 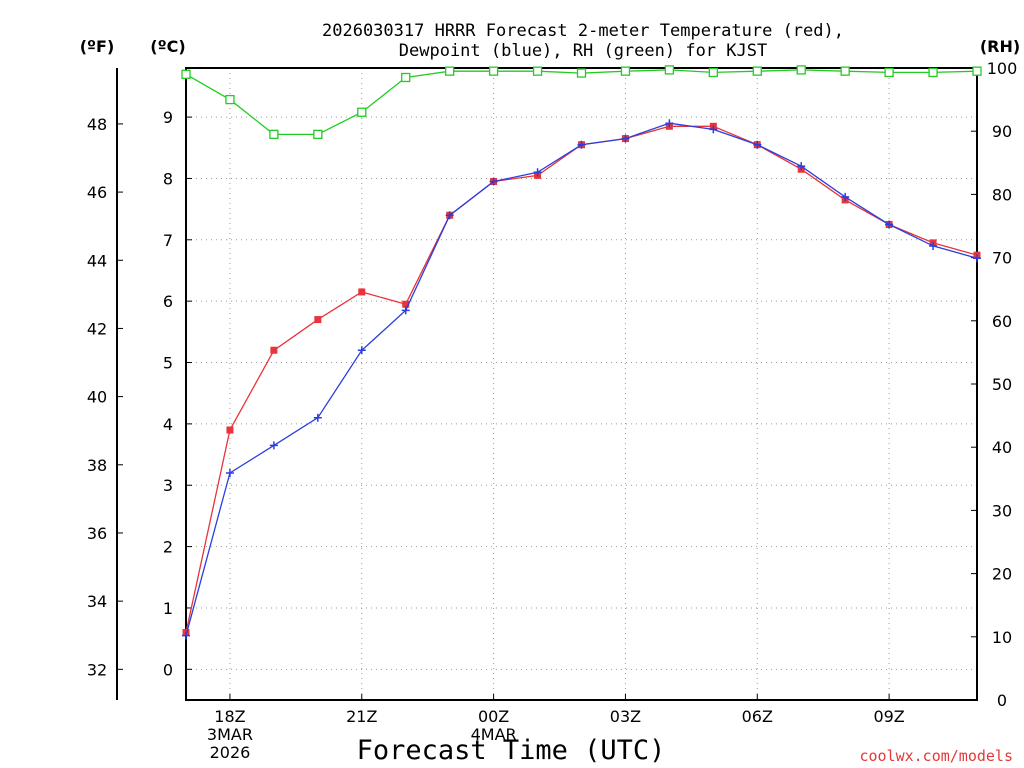 I want to click on x-axis-label: Forecast Time (UTC), so click(x=511, y=750).